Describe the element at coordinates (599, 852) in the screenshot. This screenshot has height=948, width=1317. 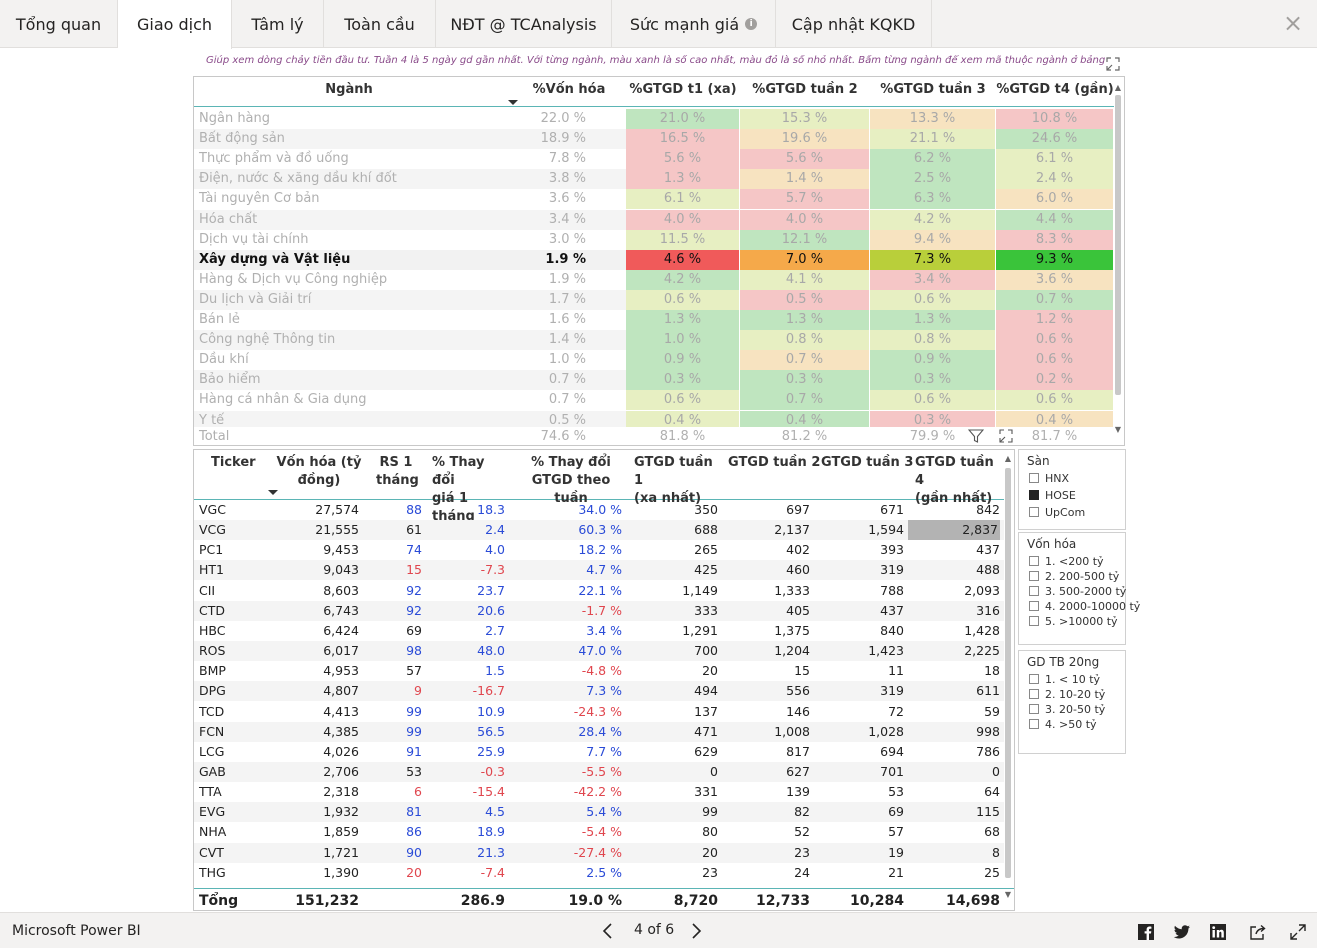
I see `ticker-row: CVT 1,721 90 21.3 -27.4 % 20 23 19 8` at that location.